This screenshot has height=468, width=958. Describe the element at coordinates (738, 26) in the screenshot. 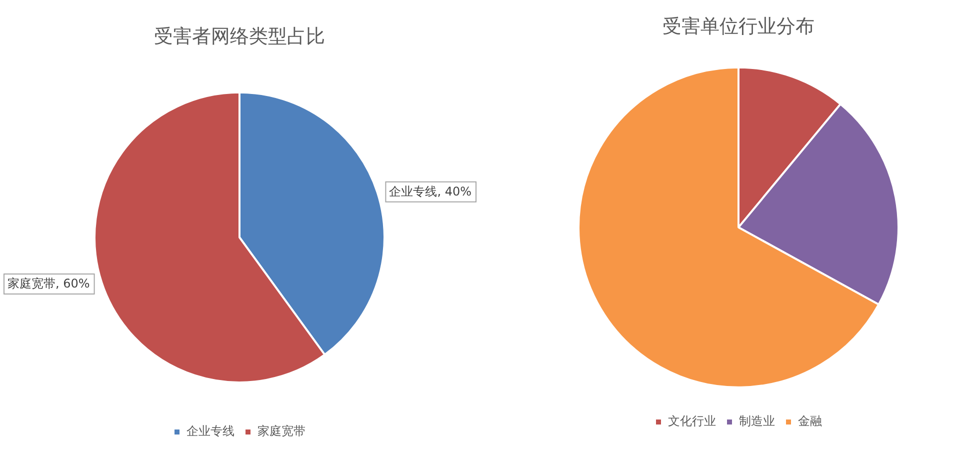

I see `chart-title: 受害单位行业分布` at that location.